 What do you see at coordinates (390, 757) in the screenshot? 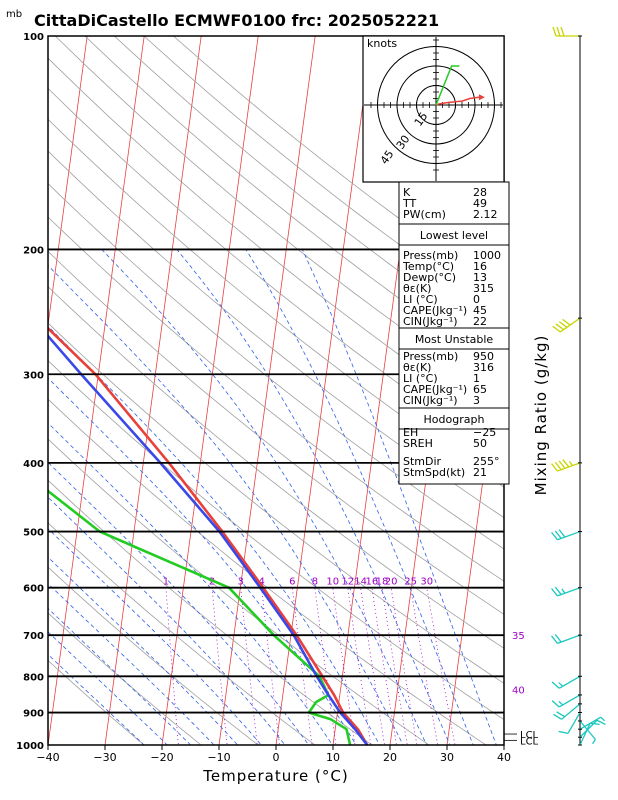
I see `temperature-tick-label: 20` at bounding box center [390, 757].